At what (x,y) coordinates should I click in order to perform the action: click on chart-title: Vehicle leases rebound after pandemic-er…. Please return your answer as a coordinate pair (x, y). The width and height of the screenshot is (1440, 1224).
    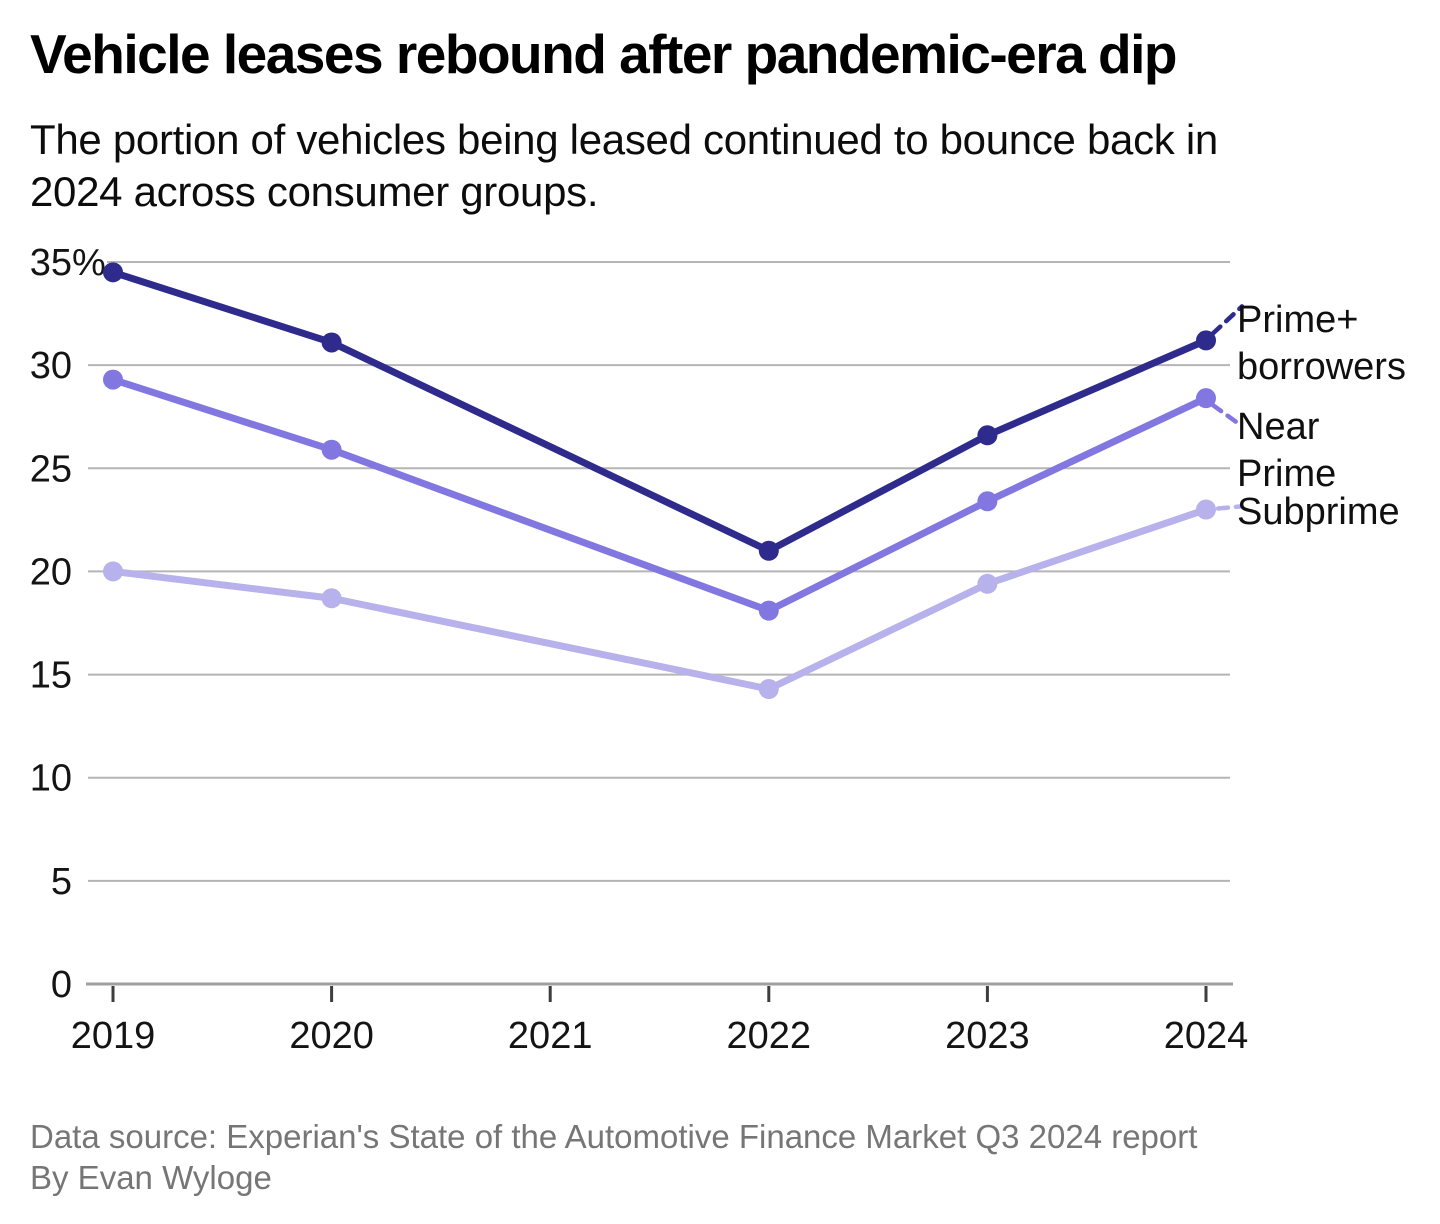
    Looking at the image, I should click on (604, 54).